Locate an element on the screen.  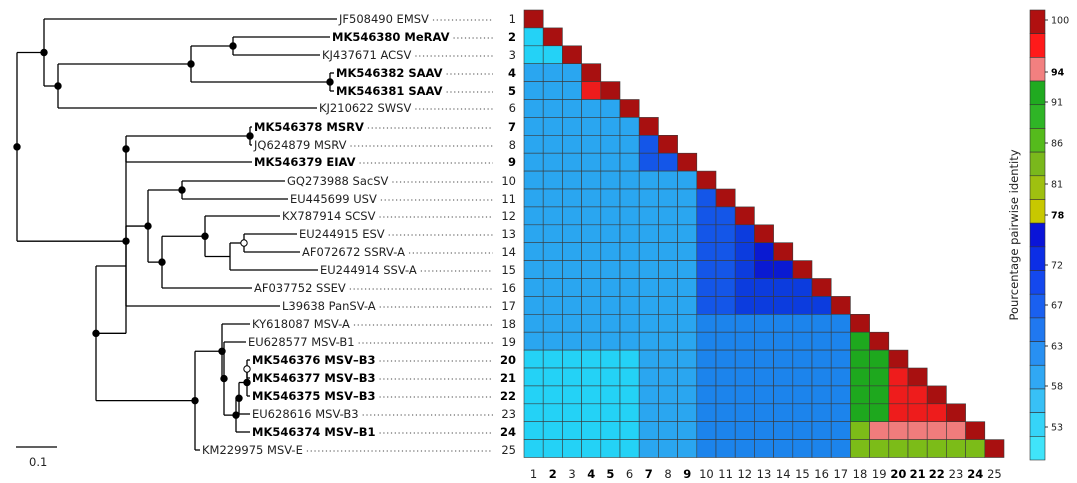
taxon-label-7: MK546378 MSRV is located at coordinates (309, 127).